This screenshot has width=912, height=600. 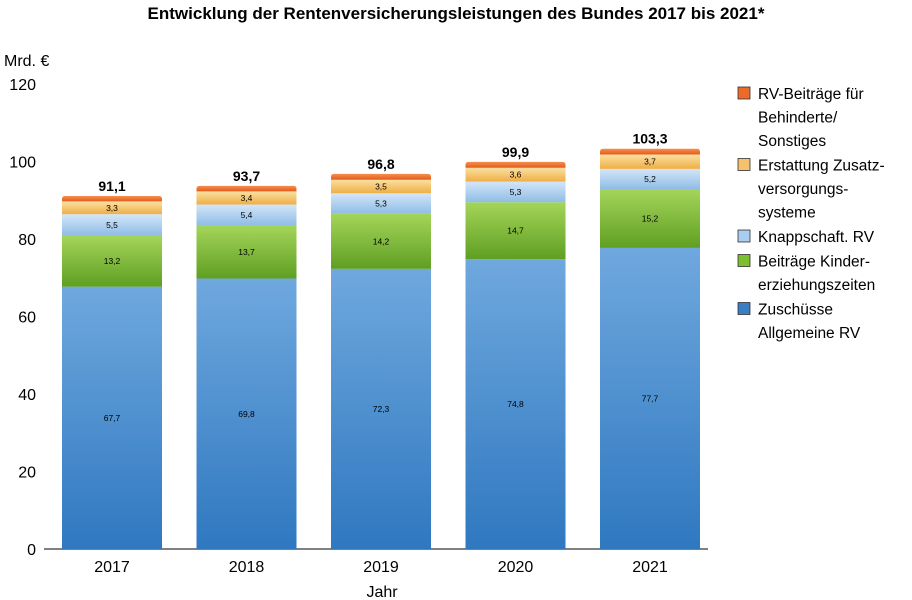 I want to click on legend-label: RV-Beiträge für, so click(x=811, y=94).